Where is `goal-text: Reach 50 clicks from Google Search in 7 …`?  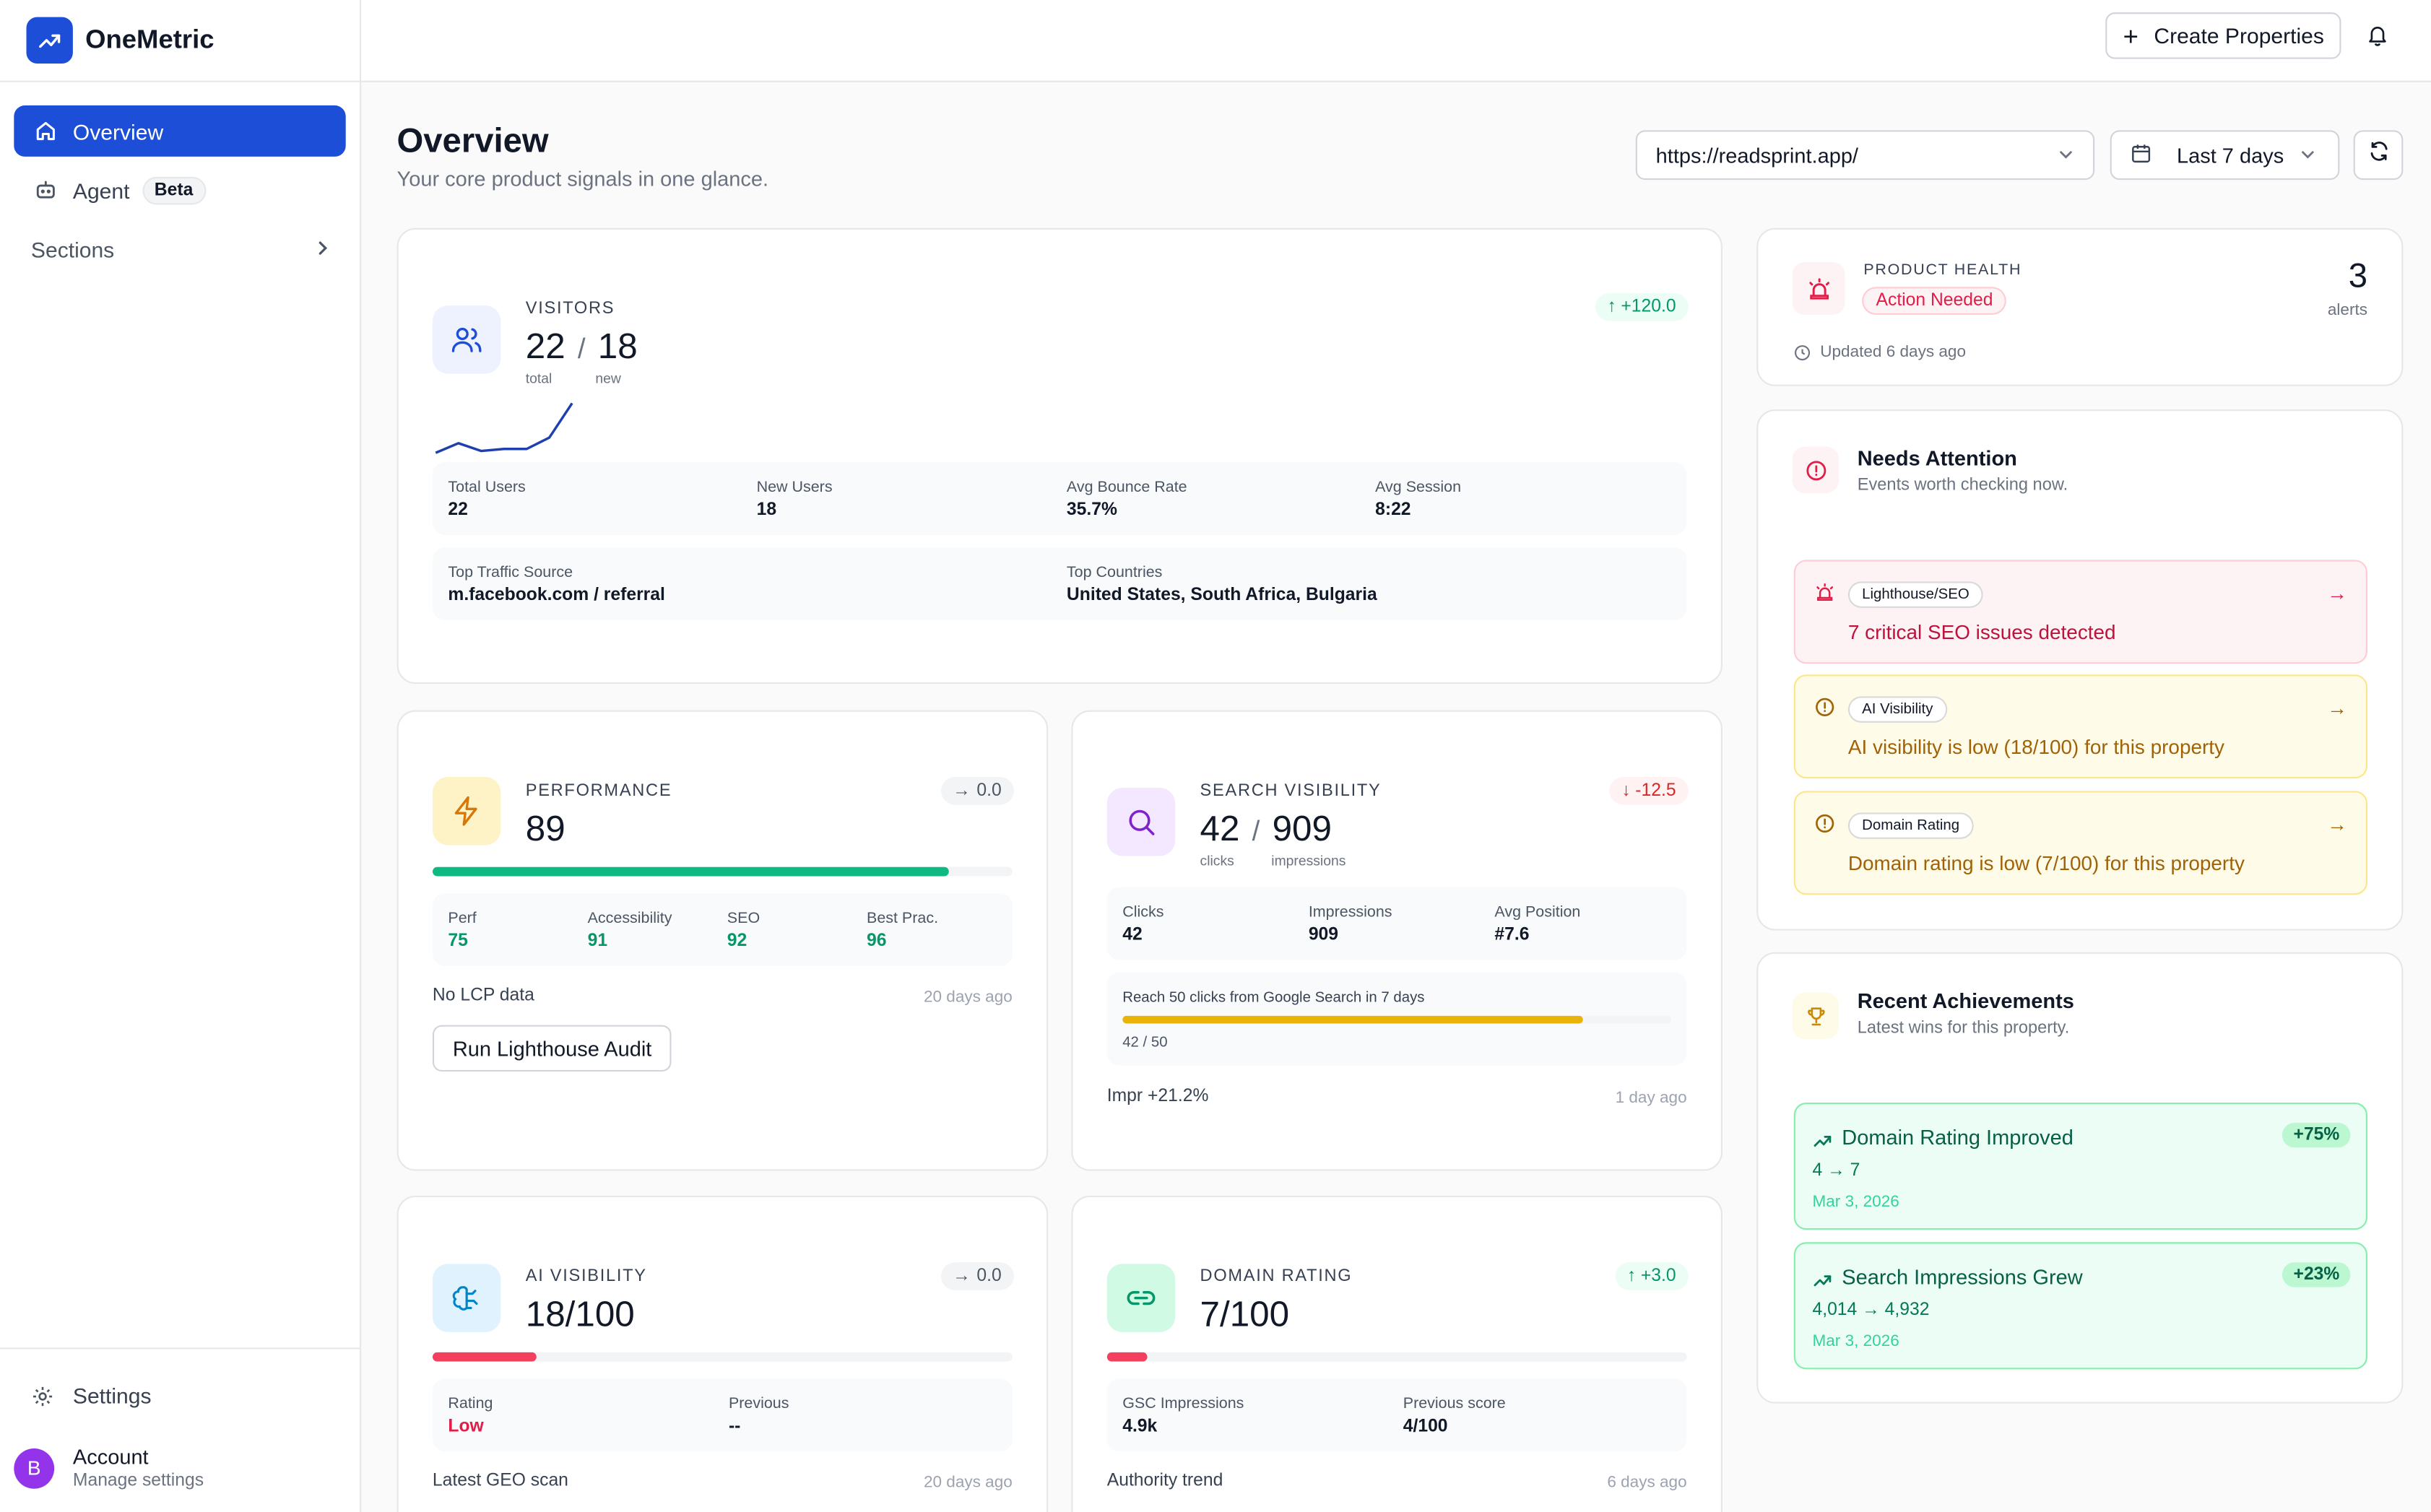
goal-text: Reach 50 clicks from Google Search in 7 … is located at coordinates (1273, 998).